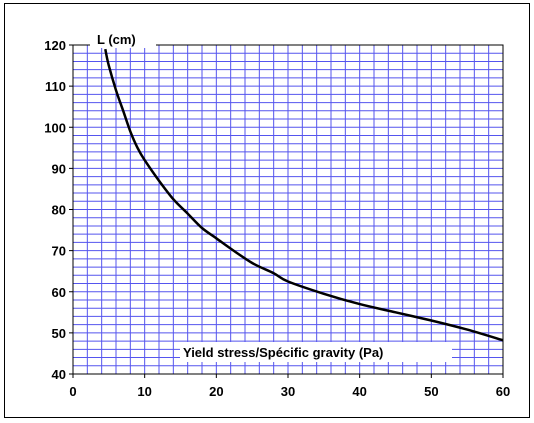 Image resolution: width=534 pixels, height=423 pixels. What do you see at coordinates (431, 391) in the screenshot?
I see `x-tick-label: 50` at bounding box center [431, 391].